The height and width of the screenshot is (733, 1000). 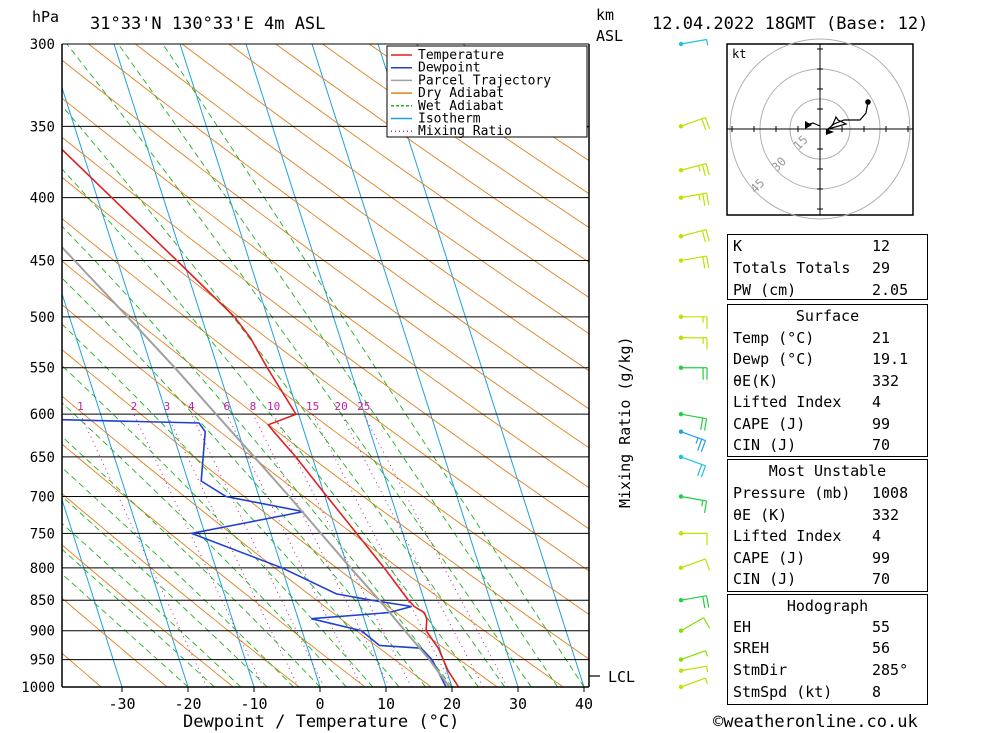 What do you see at coordinates (886, 381) in the screenshot?
I see `surface-theta-value: 332` at bounding box center [886, 381].